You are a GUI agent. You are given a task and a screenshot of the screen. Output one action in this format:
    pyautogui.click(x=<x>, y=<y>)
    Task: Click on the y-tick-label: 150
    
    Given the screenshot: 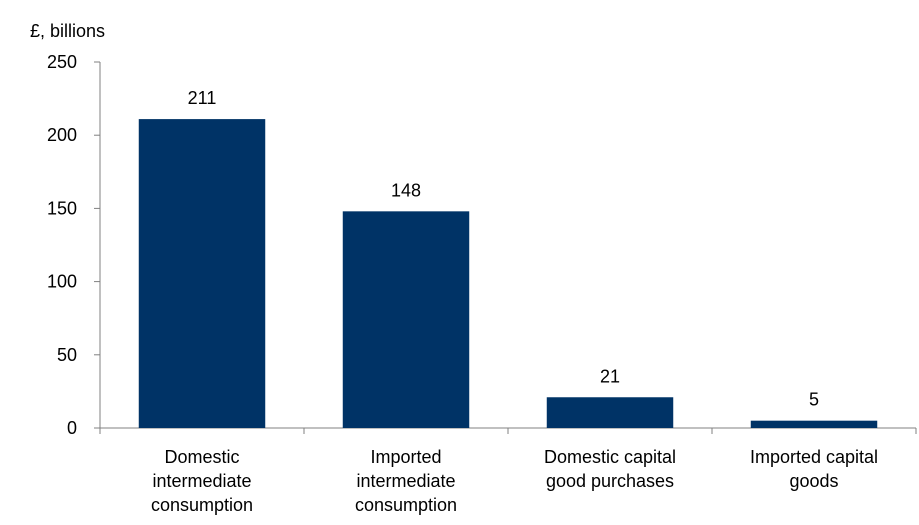 What is the action you would take?
    pyautogui.click(x=62, y=208)
    